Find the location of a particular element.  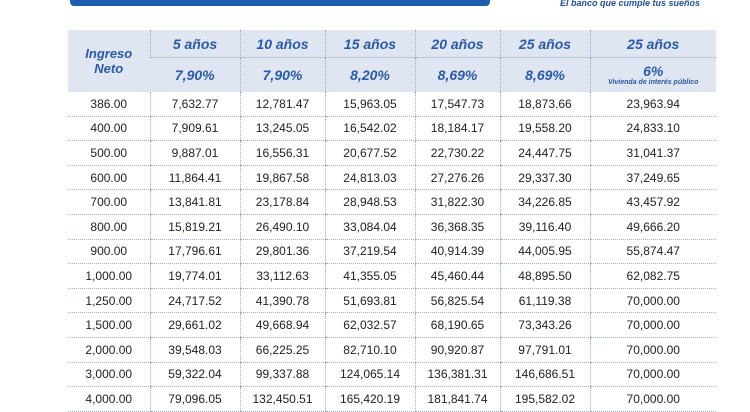

amount-cell: 23,178.84 is located at coordinates (282, 202).